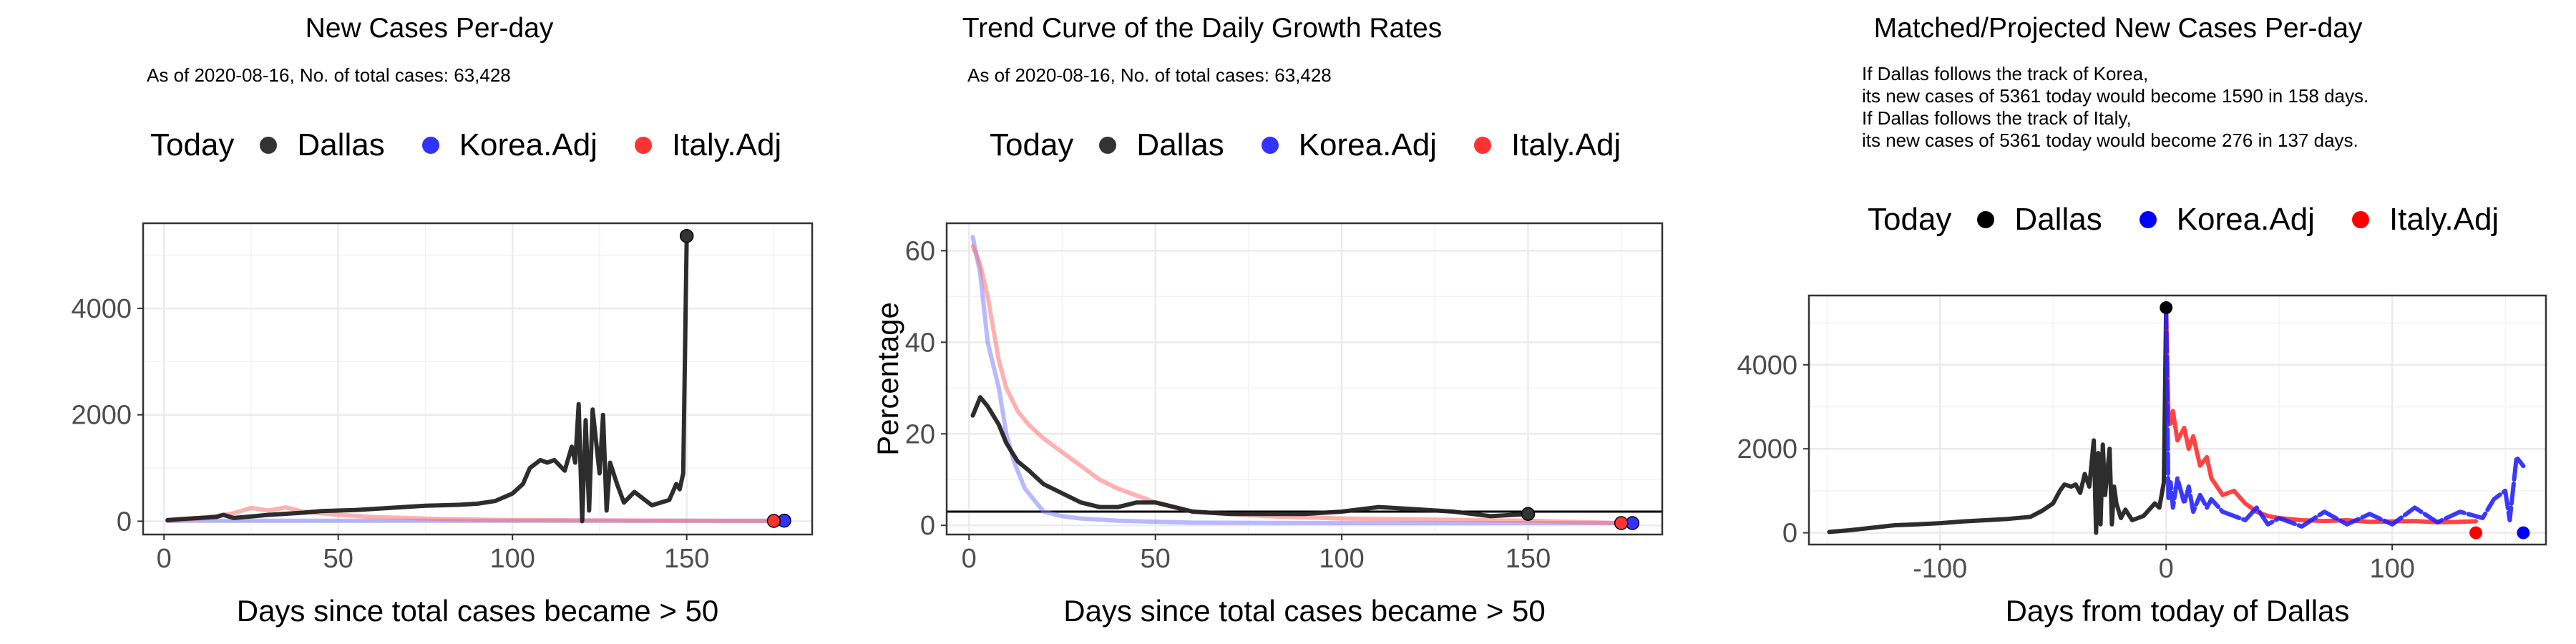 The image size is (2576, 644). What do you see at coordinates (887, 379) in the screenshot?
I see `y-axis-label: Percentage` at bounding box center [887, 379].